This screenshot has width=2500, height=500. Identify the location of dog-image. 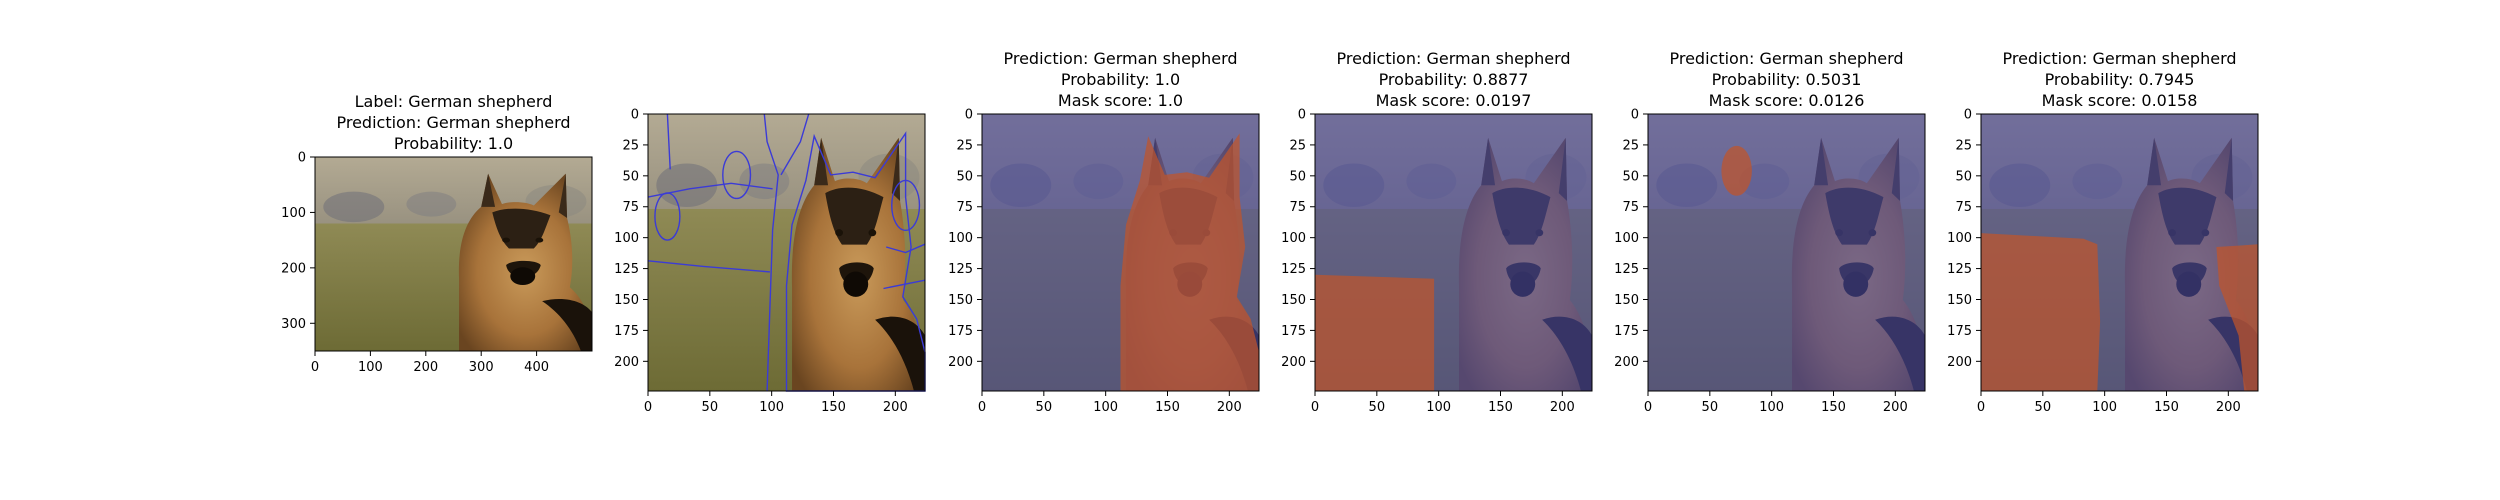
(453, 254).